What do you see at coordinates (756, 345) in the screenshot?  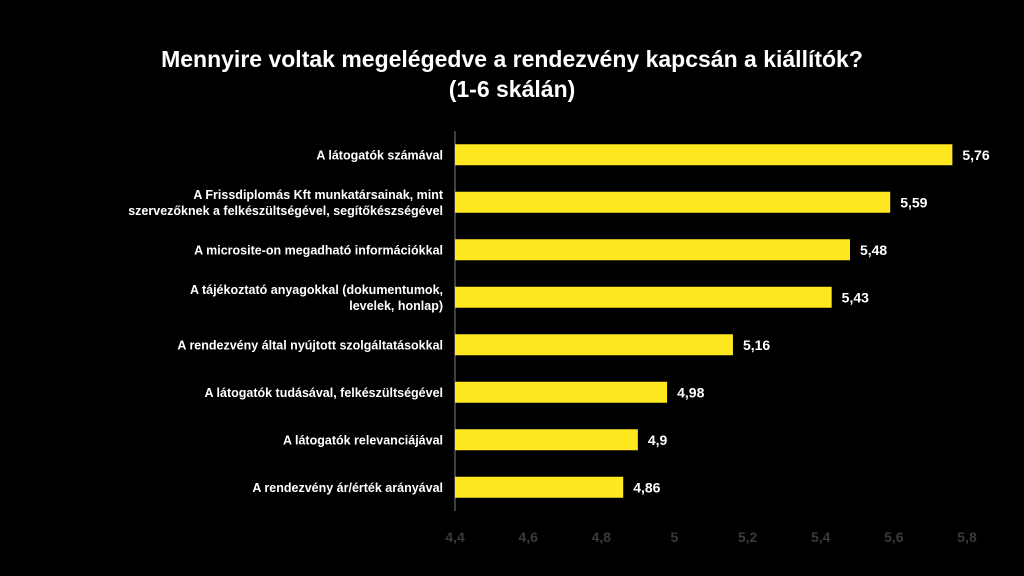 I see `value-label-5: 5,16` at bounding box center [756, 345].